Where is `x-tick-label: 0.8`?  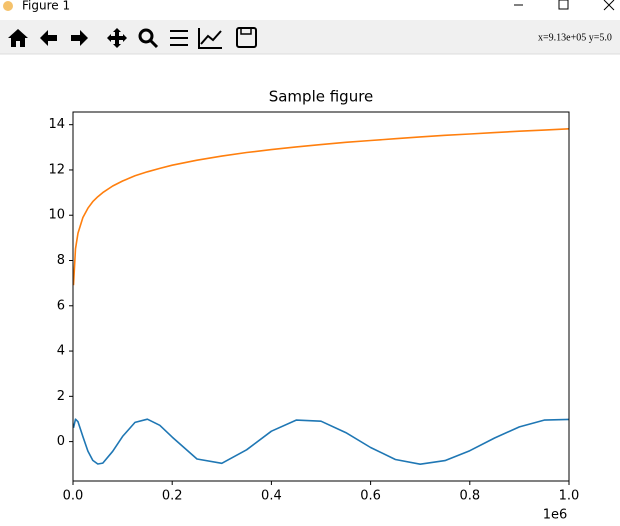
x-tick-label: 0.8 is located at coordinates (469, 496).